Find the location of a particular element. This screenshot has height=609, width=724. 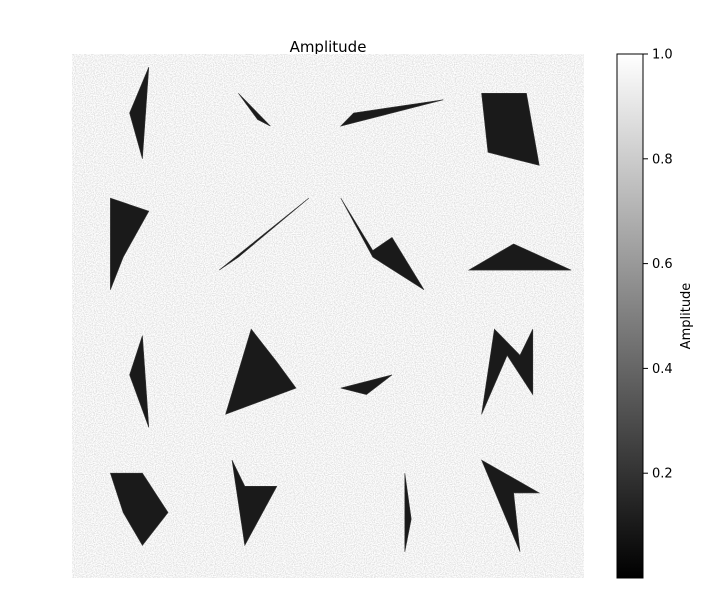

colorbar-label: Amplitude is located at coordinates (686, 316).